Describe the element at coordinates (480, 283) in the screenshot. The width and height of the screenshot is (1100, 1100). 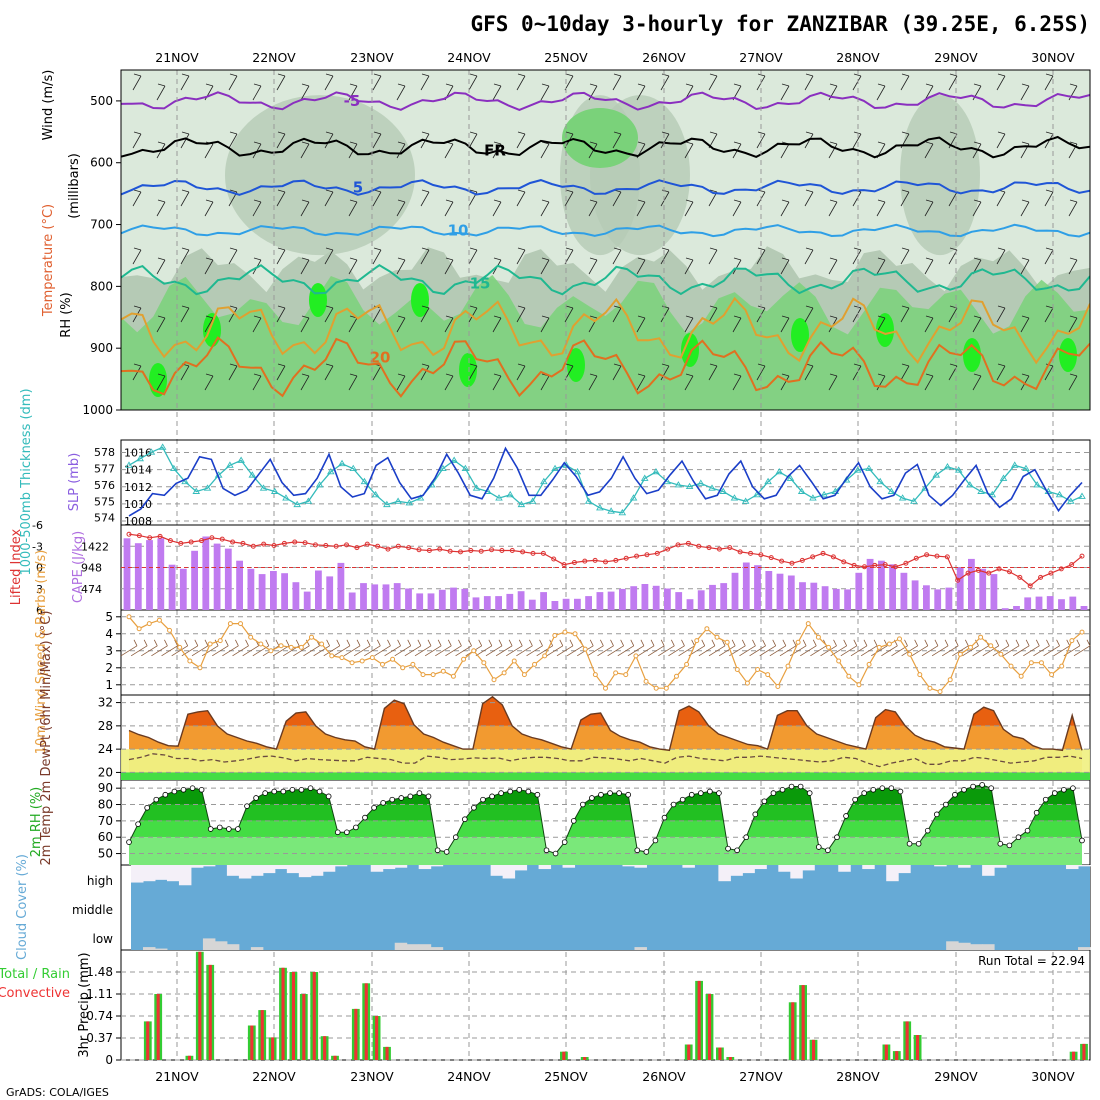
I see `isotherm-label: 15` at that location.